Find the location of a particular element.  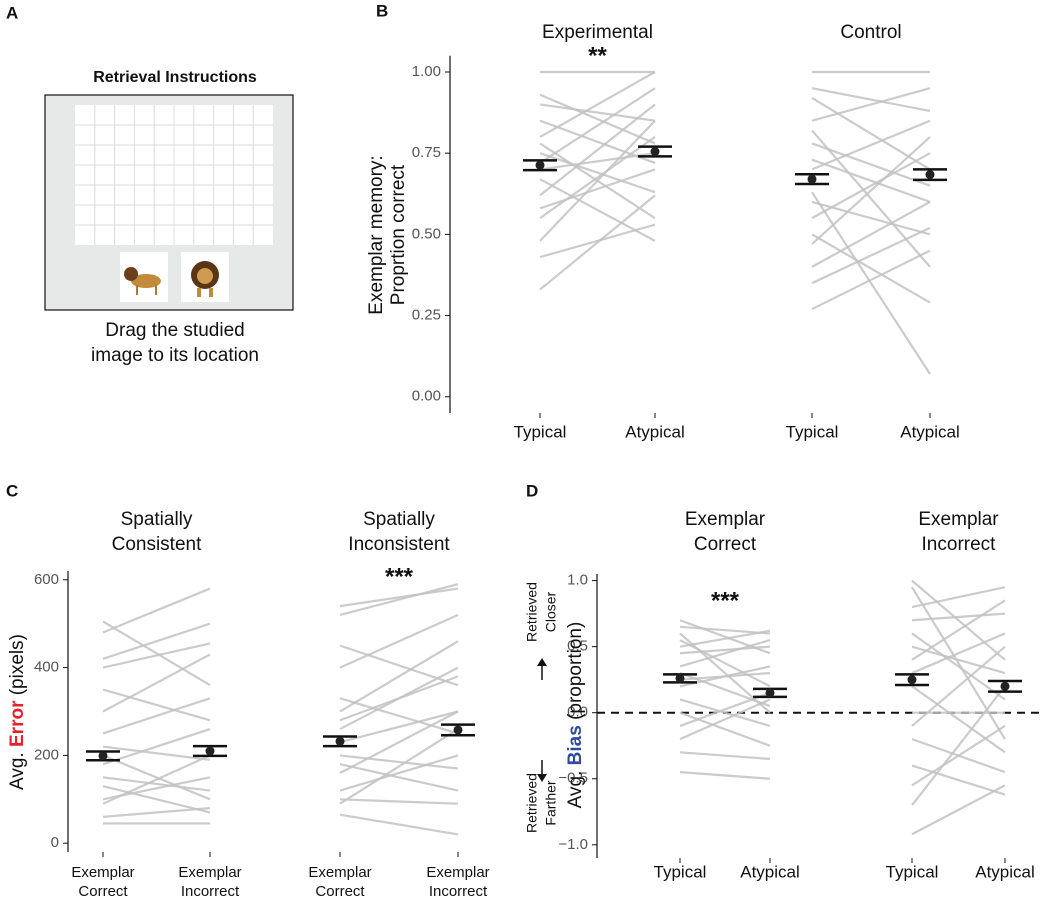

x-tick-label: Correct is located at coordinates (340, 891).